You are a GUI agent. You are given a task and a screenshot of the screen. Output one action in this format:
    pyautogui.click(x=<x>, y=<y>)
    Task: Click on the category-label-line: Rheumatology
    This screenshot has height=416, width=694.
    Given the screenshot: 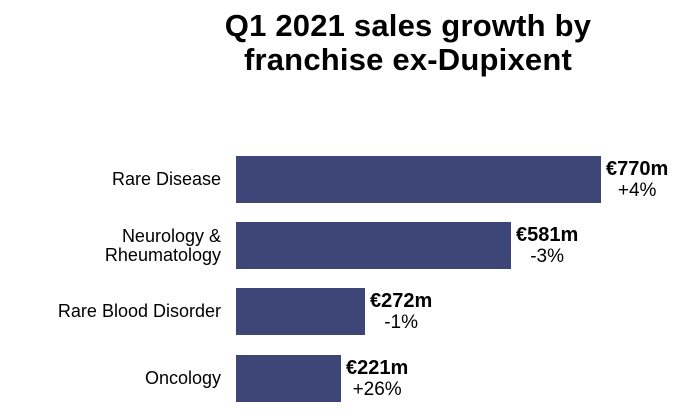 What is the action you would take?
    pyautogui.click(x=162, y=254)
    